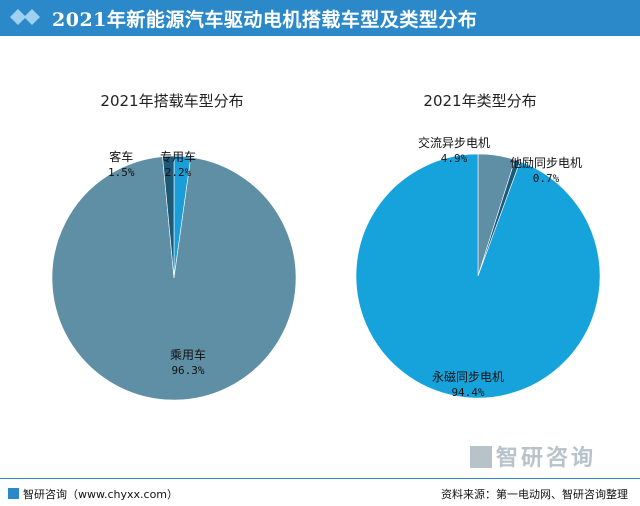 This screenshot has width=640, height=506. I want to click on slice-percent: 96.3%, so click(188, 370).